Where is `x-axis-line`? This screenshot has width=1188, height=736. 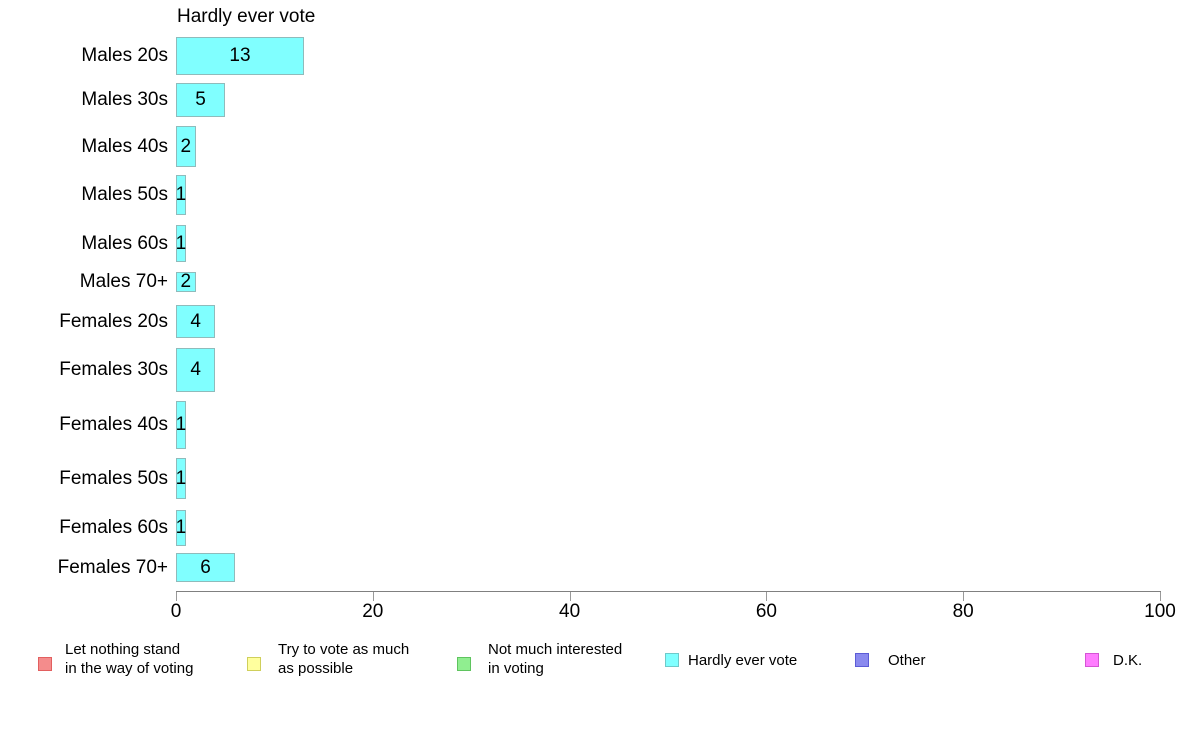 x-axis-line is located at coordinates (668, 591).